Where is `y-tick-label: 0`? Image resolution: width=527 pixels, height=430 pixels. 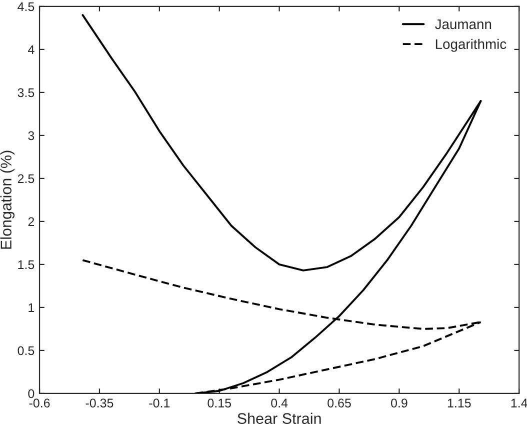 y-tick-label: 0 is located at coordinates (31, 393).